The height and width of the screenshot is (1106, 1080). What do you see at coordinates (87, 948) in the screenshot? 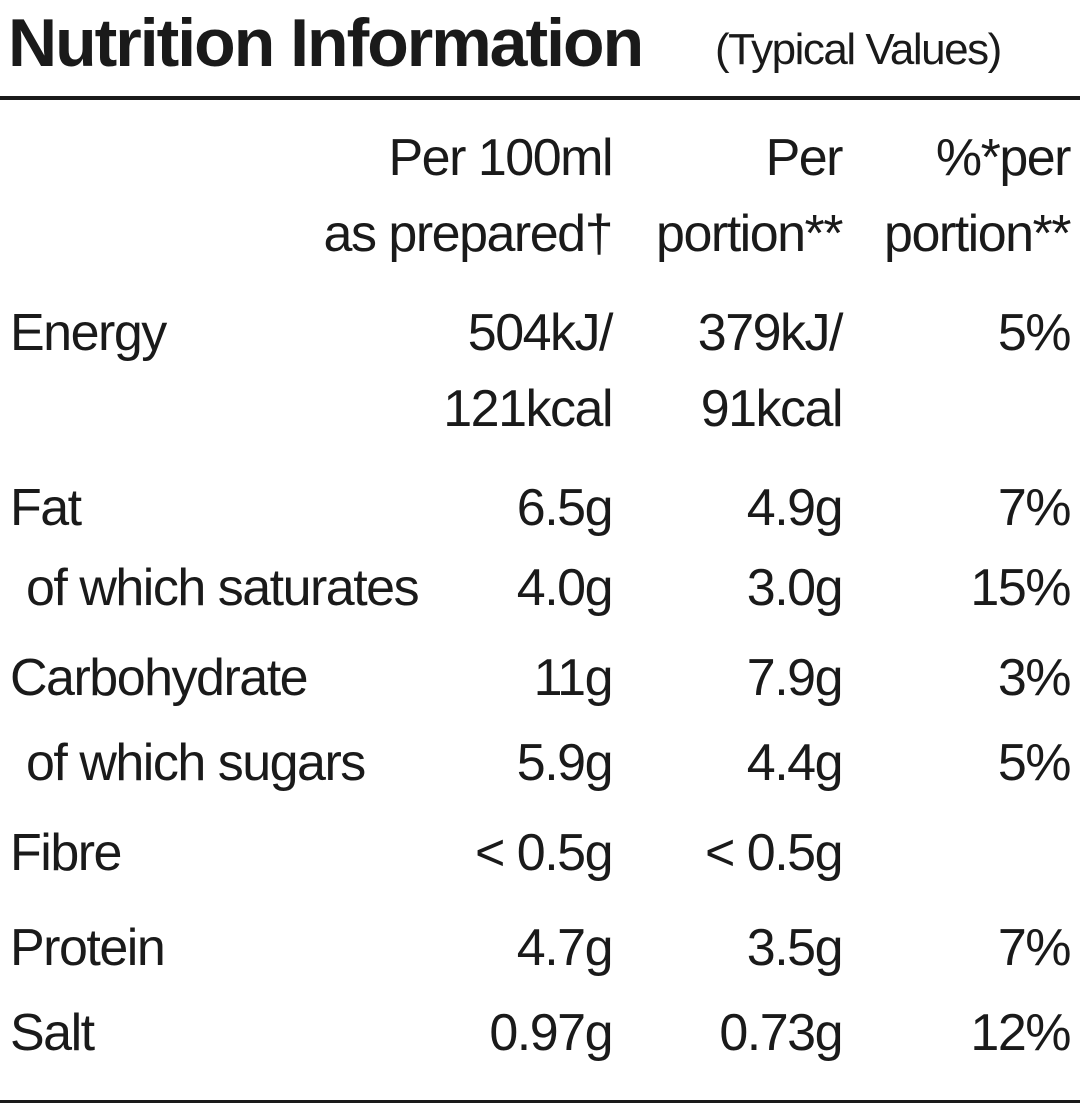
I see `row-label: Protein` at bounding box center [87, 948].